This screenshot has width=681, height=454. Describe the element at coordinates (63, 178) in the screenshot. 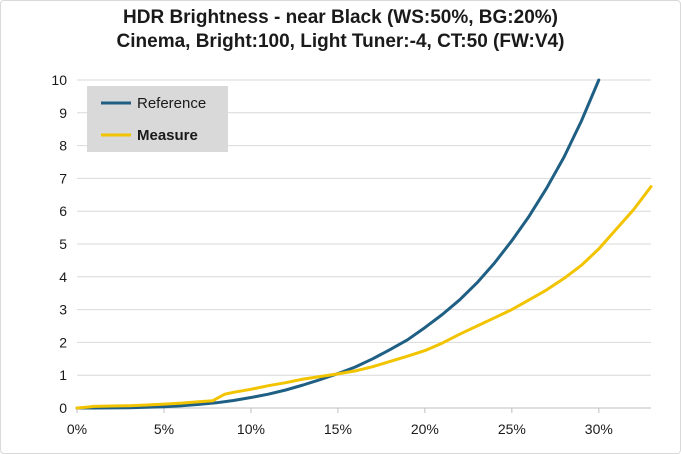

I see `y-tick-7: 7` at that location.